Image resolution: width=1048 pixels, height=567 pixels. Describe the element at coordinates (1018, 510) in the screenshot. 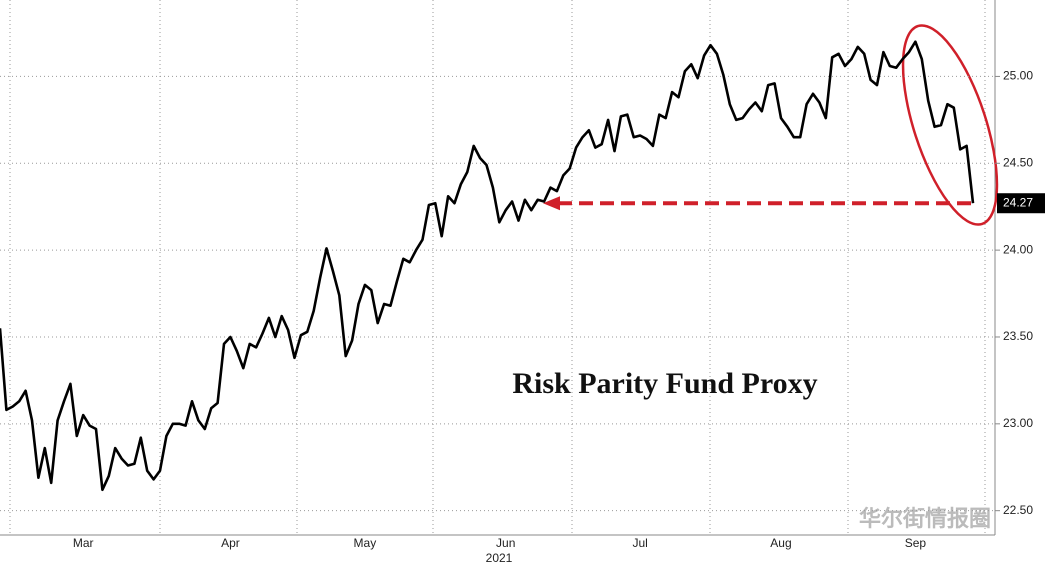

I see `y-tick-label: 22.50` at that location.